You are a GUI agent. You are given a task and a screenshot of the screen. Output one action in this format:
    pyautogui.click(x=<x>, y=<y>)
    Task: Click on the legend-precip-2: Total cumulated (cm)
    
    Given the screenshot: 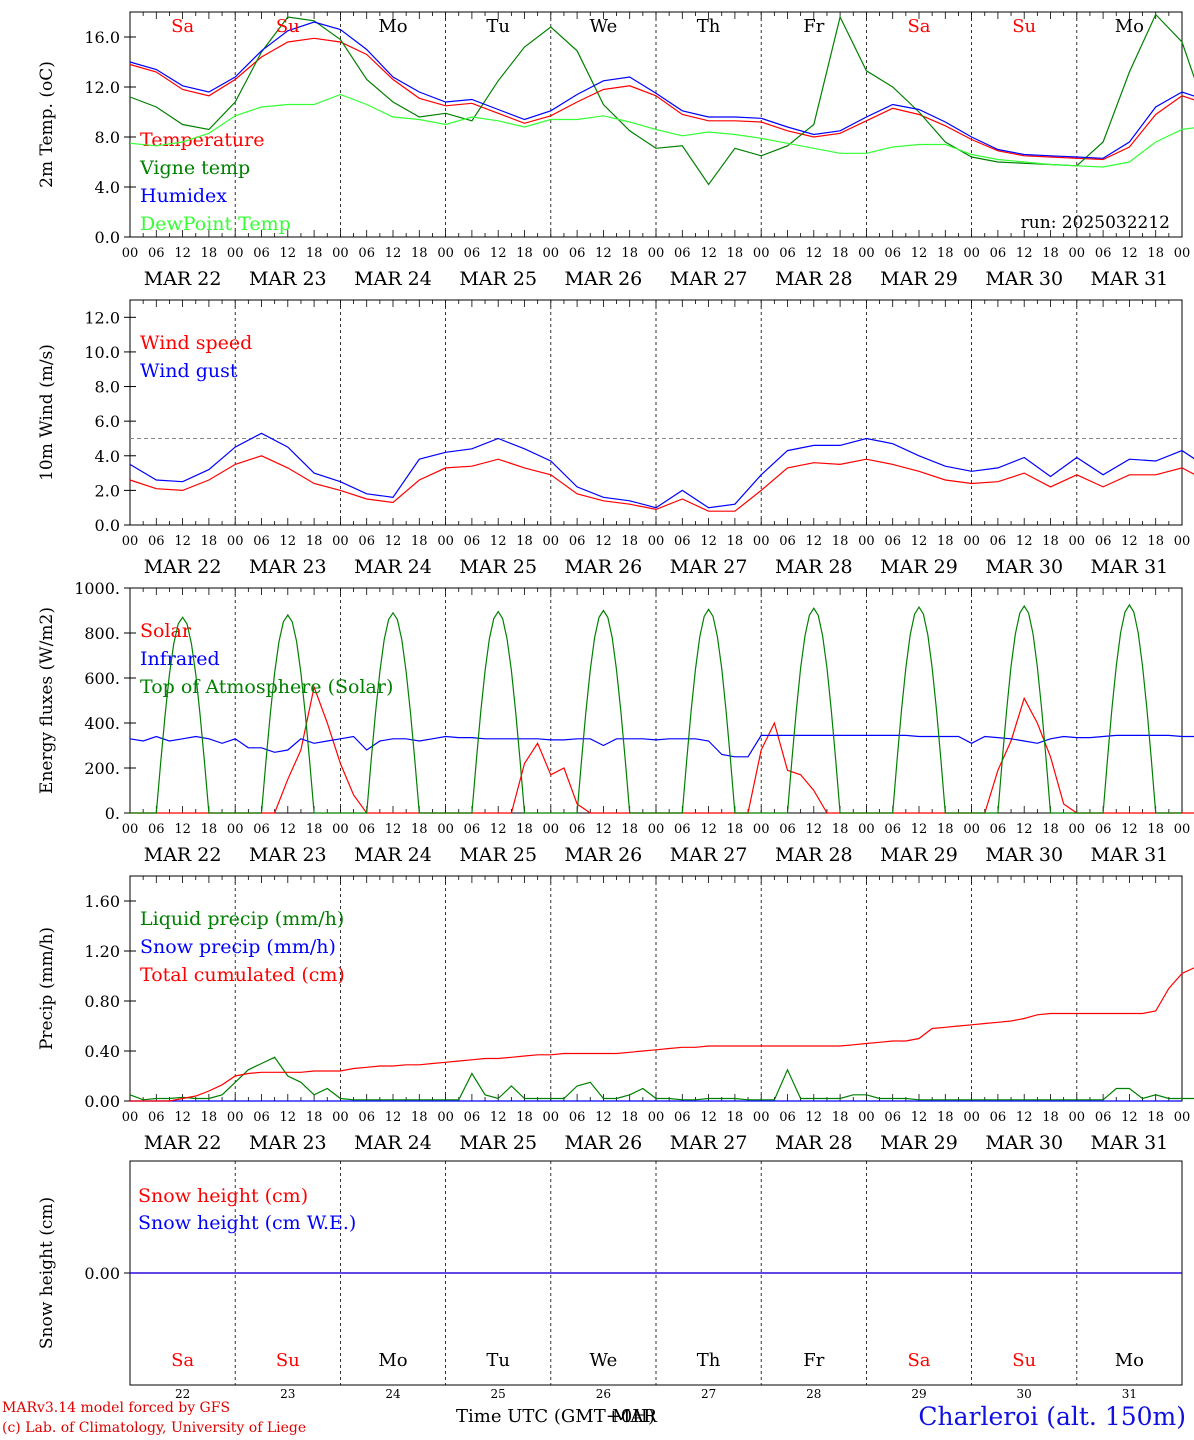 What is the action you would take?
    pyautogui.click(x=242, y=975)
    